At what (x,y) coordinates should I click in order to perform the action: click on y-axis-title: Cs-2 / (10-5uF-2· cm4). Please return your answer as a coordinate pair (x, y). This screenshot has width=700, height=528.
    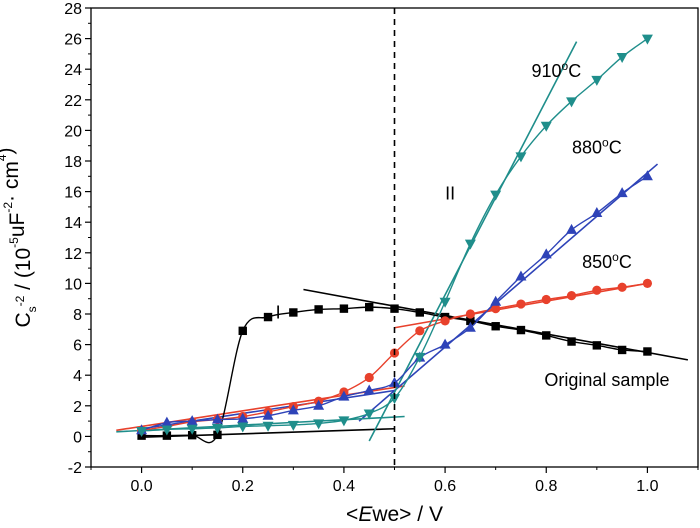
    Looking at the image, I should click on (19, 237).